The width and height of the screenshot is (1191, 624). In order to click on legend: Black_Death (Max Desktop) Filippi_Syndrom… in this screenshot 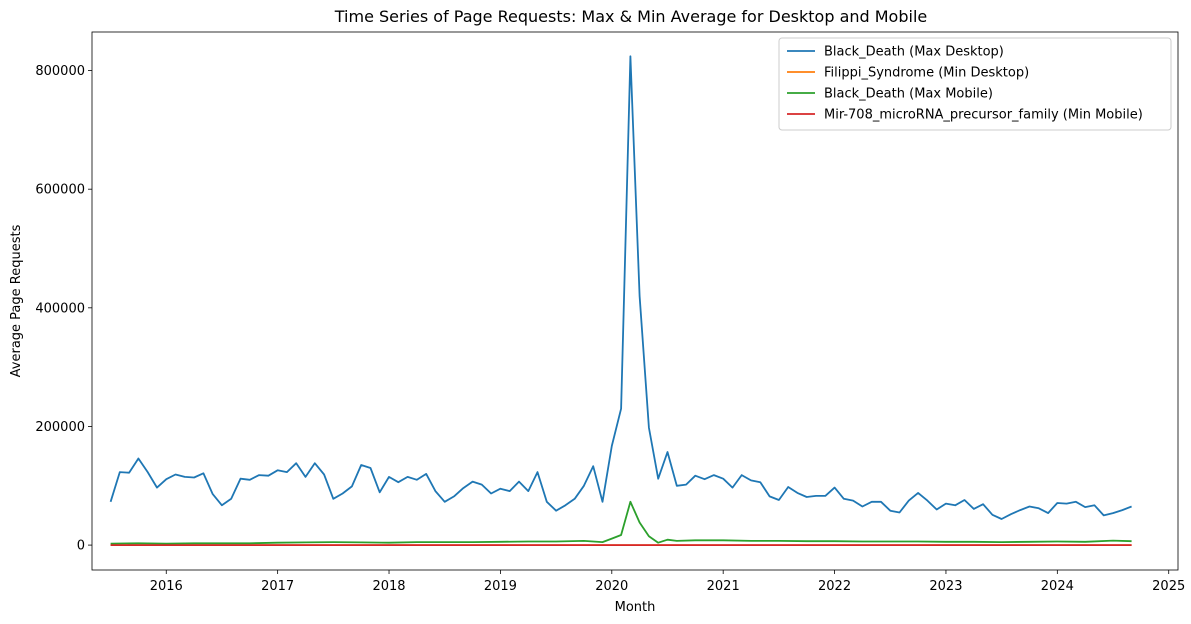, I will do `click(975, 84)`.